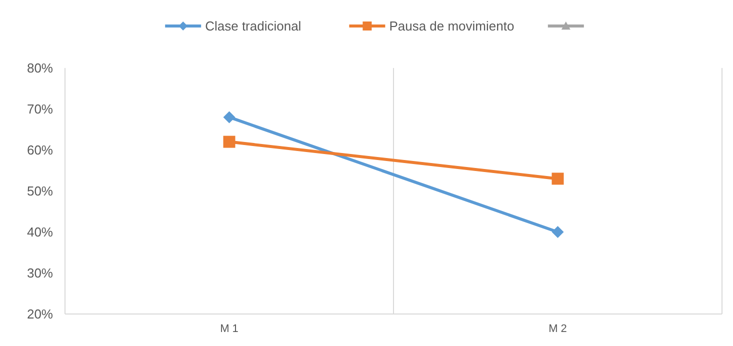  Describe the element at coordinates (40, 314) in the screenshot. I see `y-tick-label: 20%` at that location.